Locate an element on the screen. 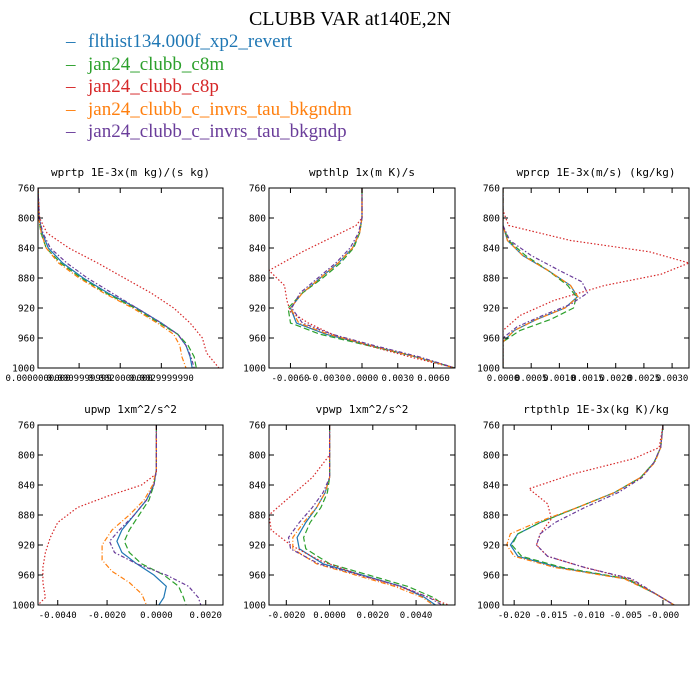 This screenshot has width=700, height=700. x-tick-label: -0.020 is located at coordinates (514, 616).